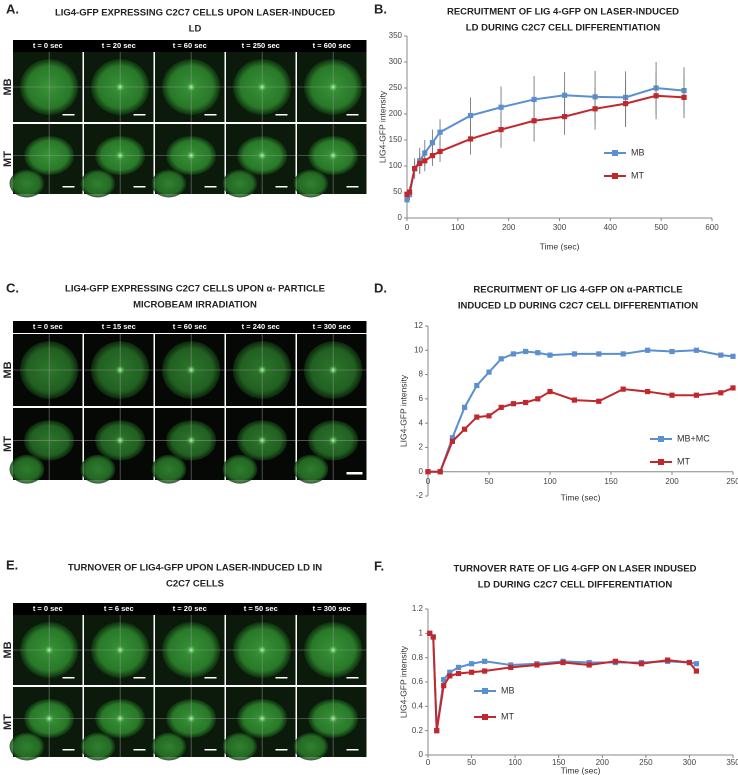 This screenshot has width=738, height=775. Describe the element at coordinates (577, 290) in the screenshot. I see `chart-title: RECRUITMENT OF LIG 4-GFP ON α-PARTICLE` at that location.